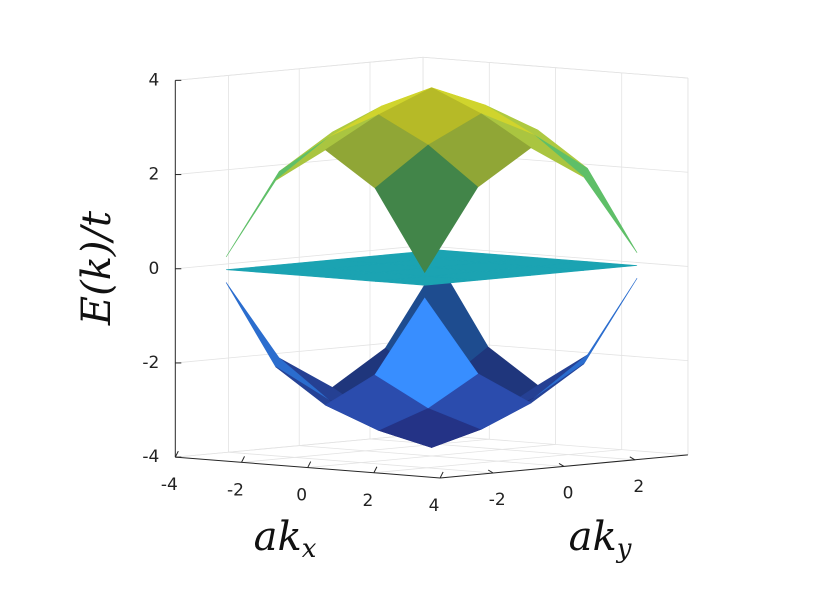  I want to click on x-label-base: ak, so click(278, 537).